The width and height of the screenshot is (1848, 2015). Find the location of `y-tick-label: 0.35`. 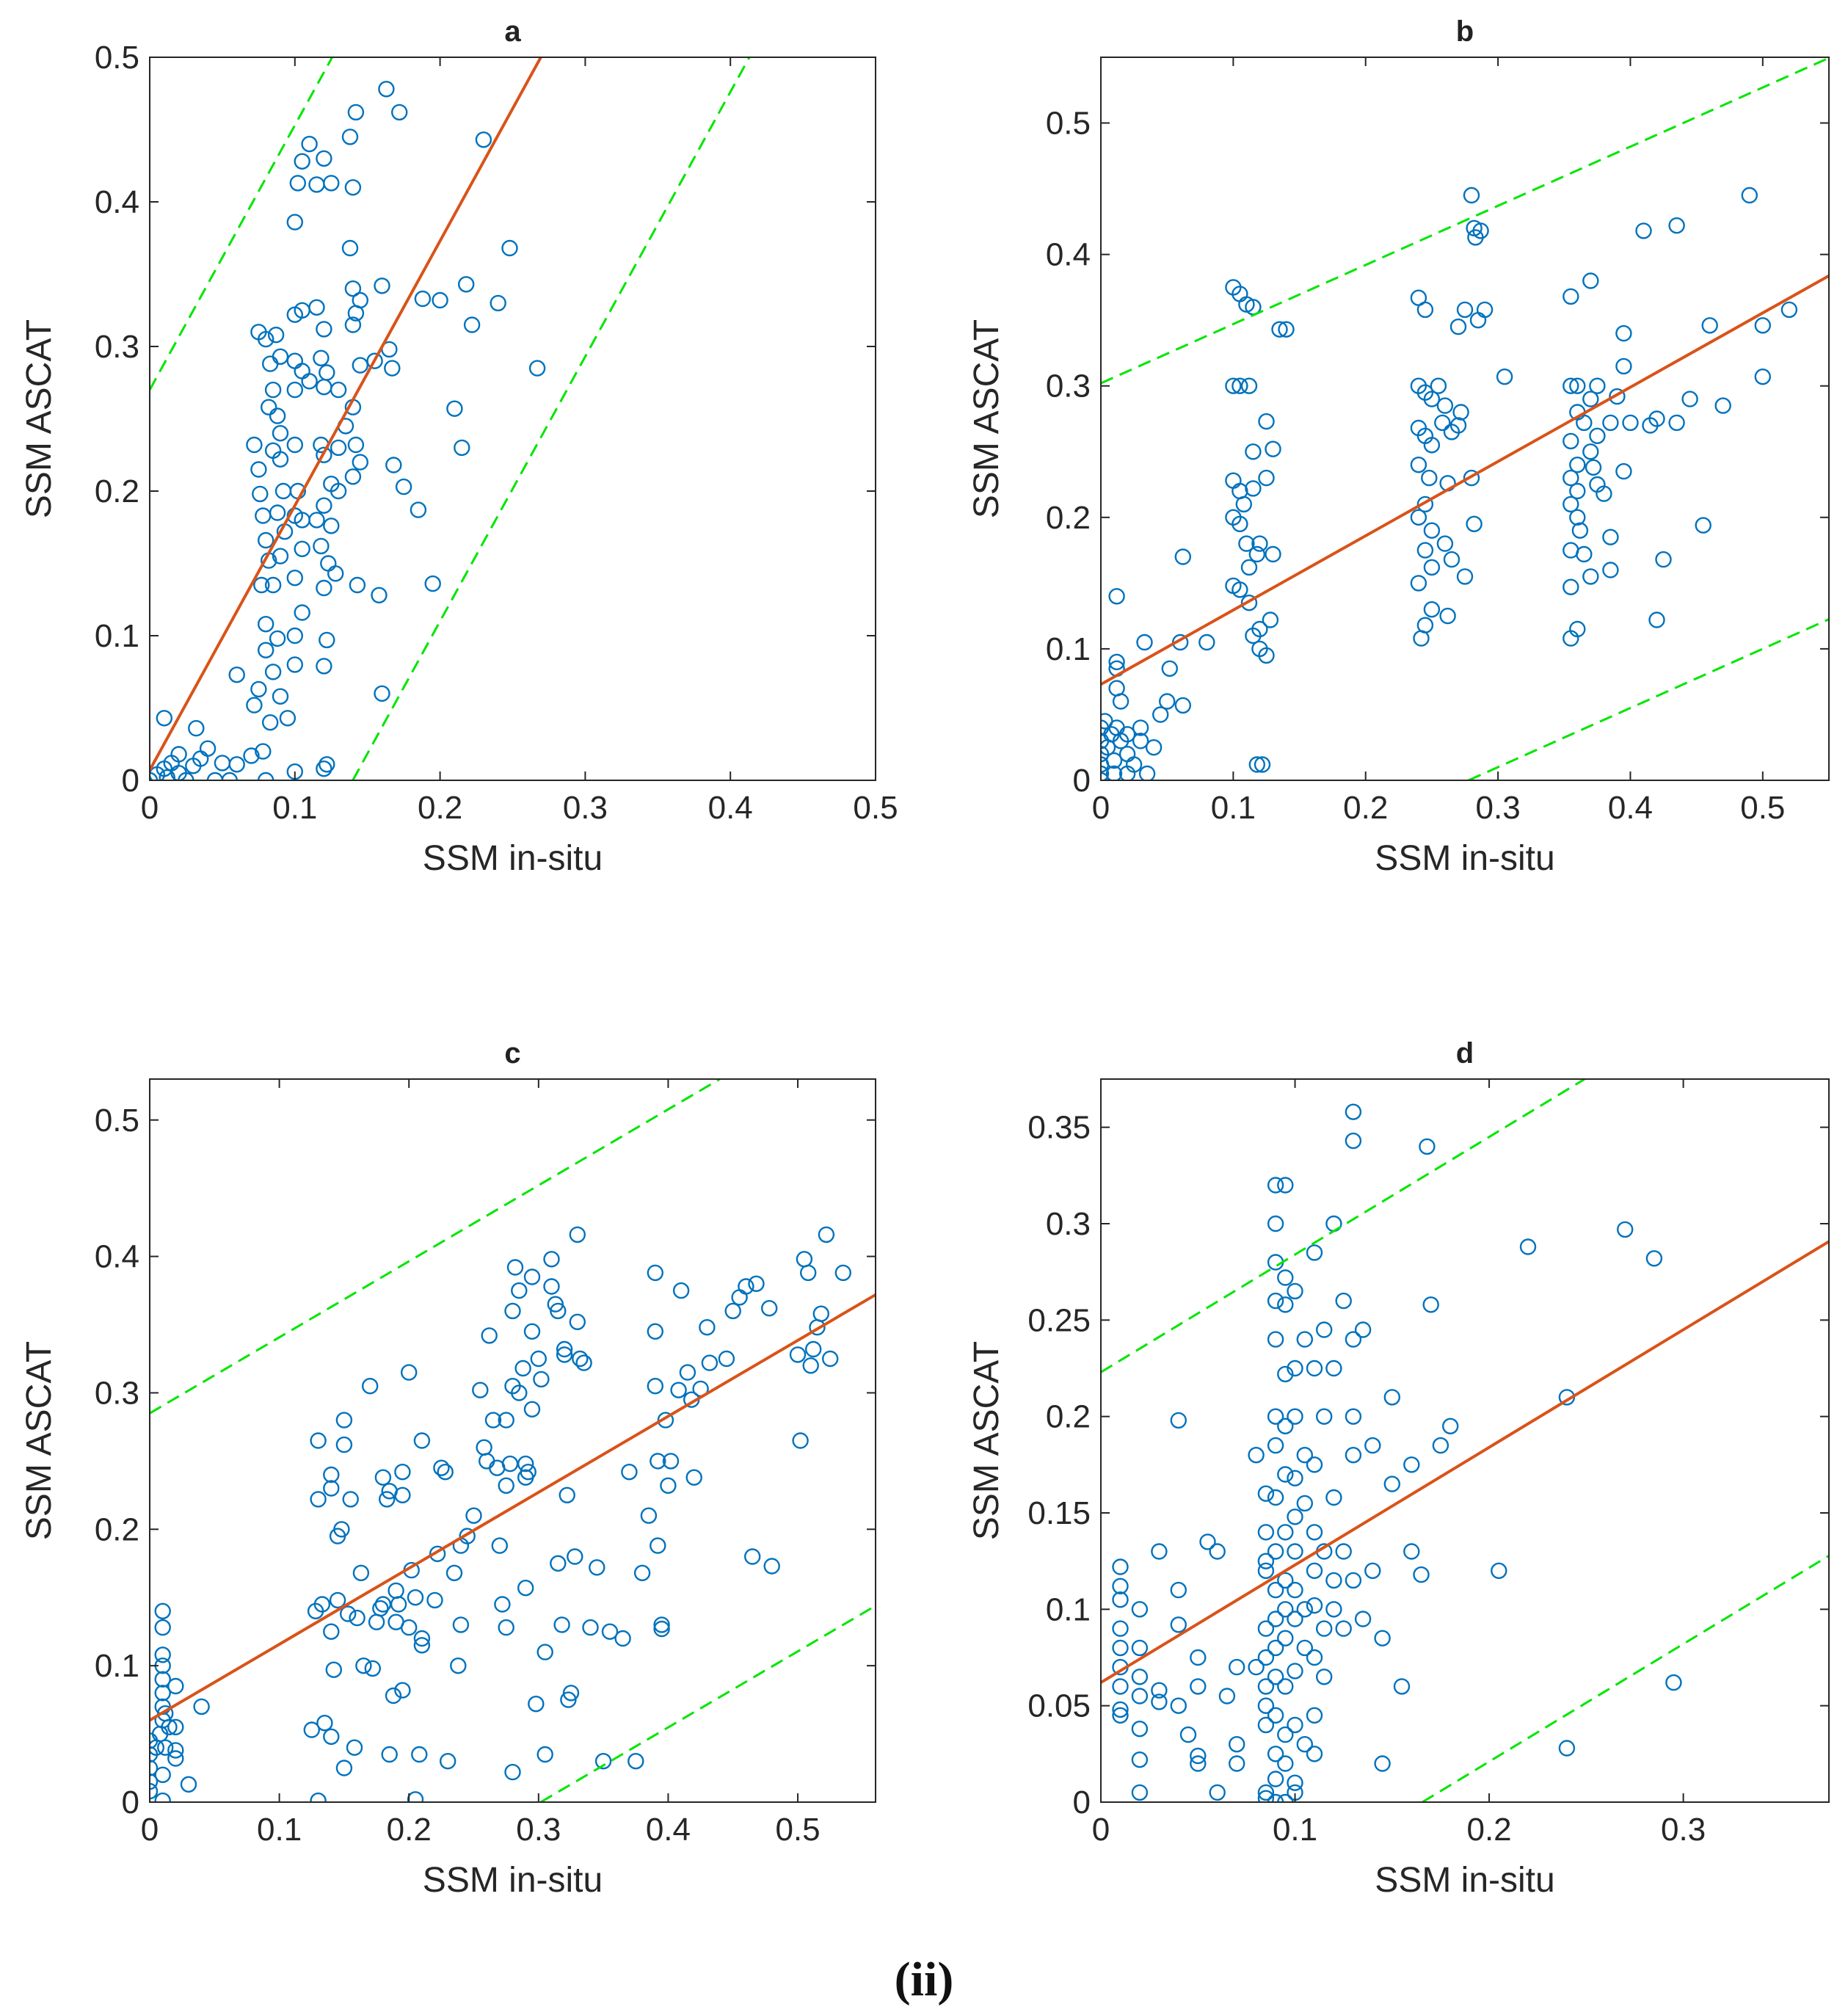

y-tick-label: 0.35 is located at coordinates (1059, 1128).